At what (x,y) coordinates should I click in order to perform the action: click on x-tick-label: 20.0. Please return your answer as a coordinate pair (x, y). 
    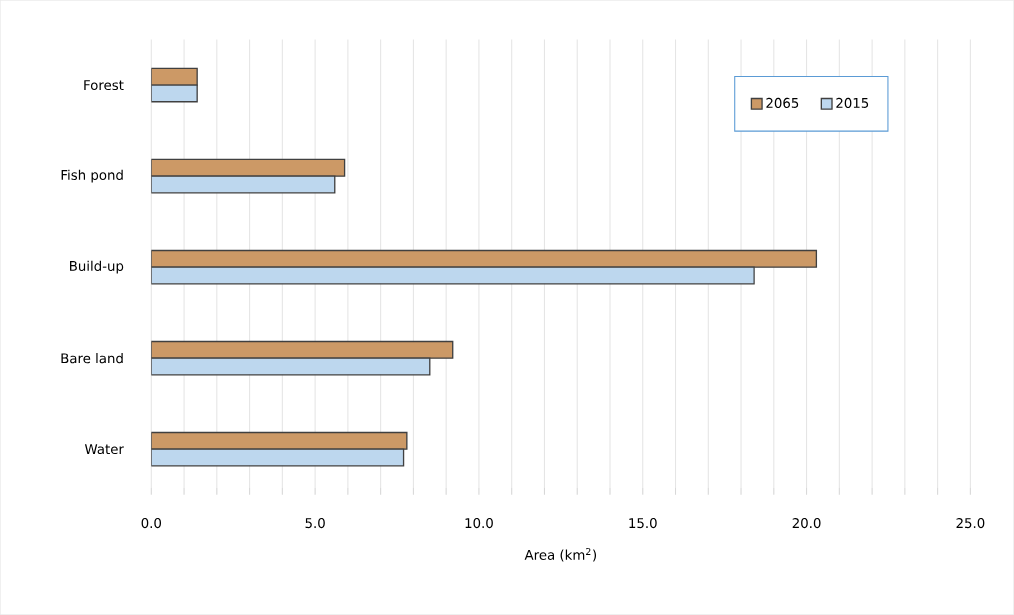
    Looking at the image, I should click on (806, 523).